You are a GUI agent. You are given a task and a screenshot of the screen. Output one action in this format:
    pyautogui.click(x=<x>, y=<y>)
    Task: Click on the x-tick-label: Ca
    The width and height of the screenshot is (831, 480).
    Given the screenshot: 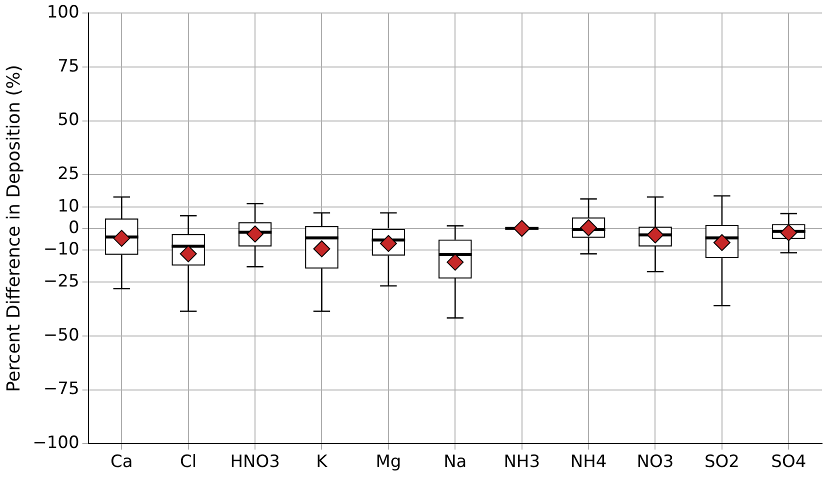 What is the action you would take?
    pyautogui.click(x=121, y=462)
    